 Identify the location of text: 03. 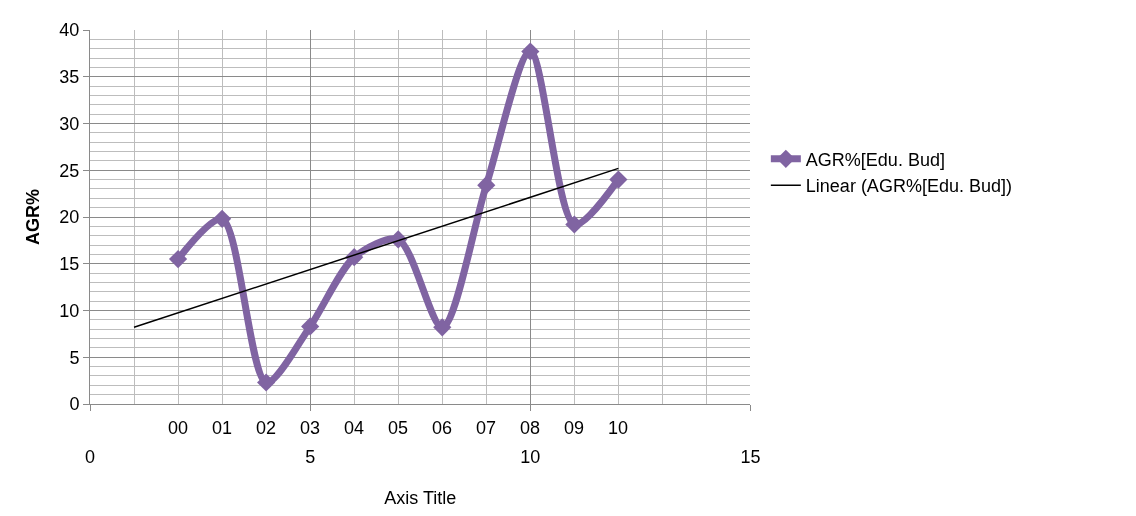
(310, 428).